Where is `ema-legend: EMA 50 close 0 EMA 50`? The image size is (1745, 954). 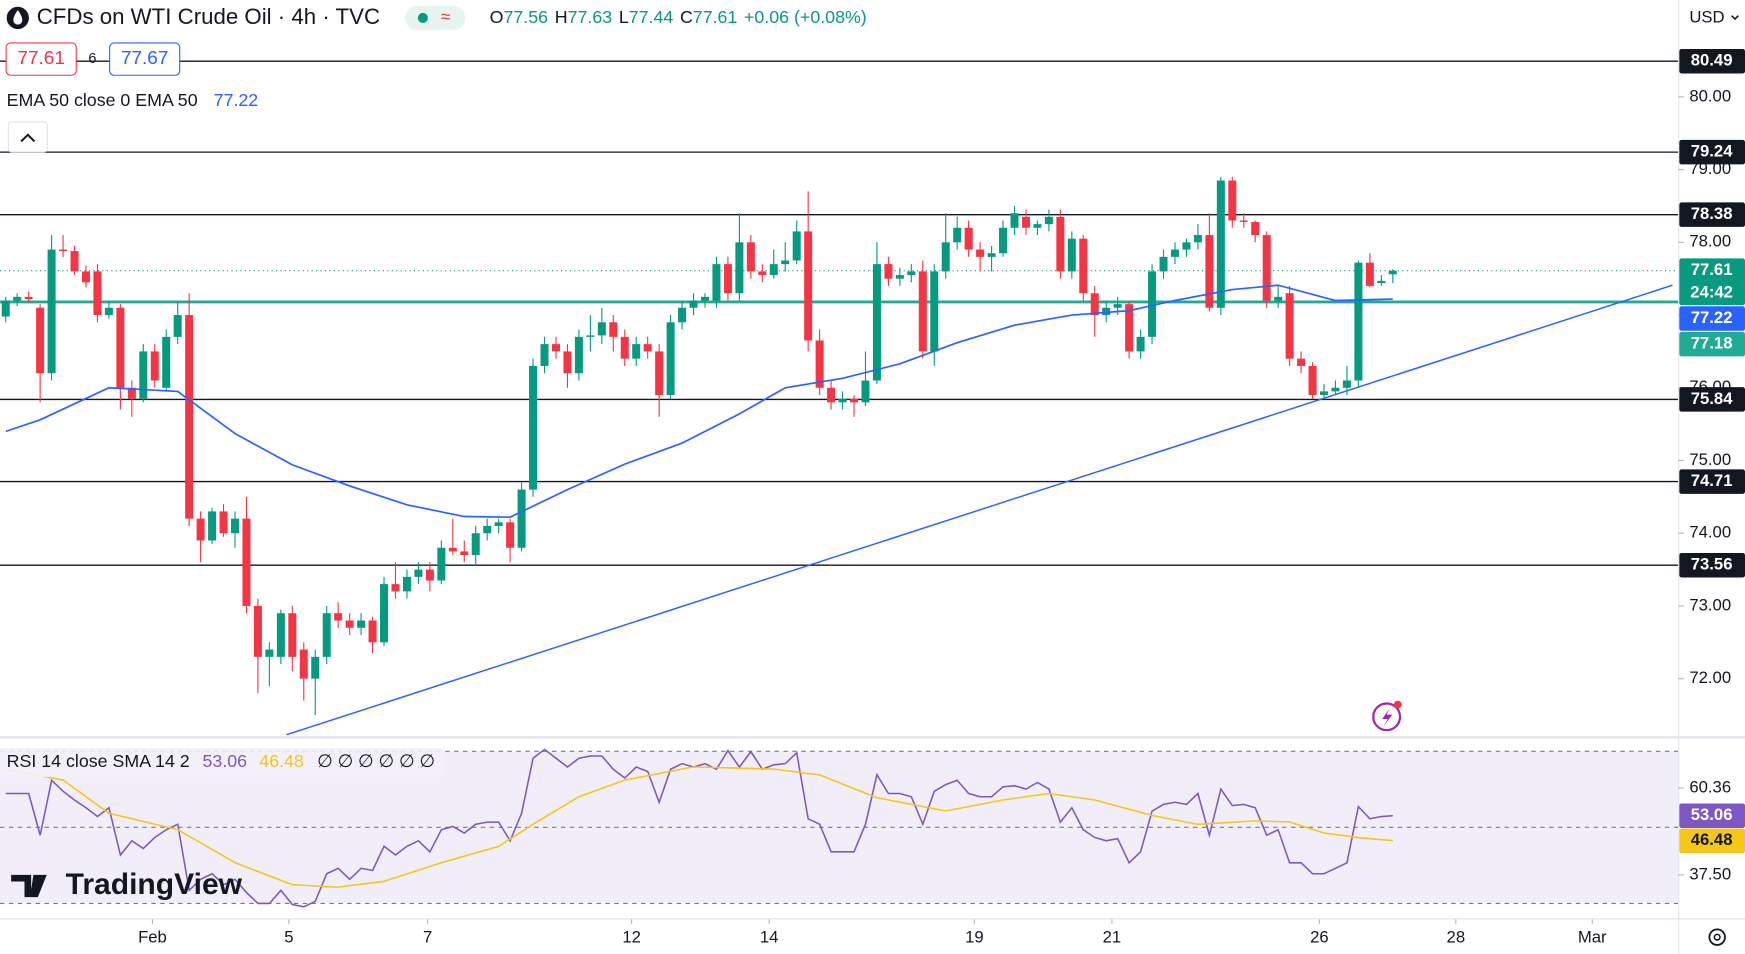 ema-legend: EMA 50 close 0 EMA 50 is located at coordinates (102, 100).